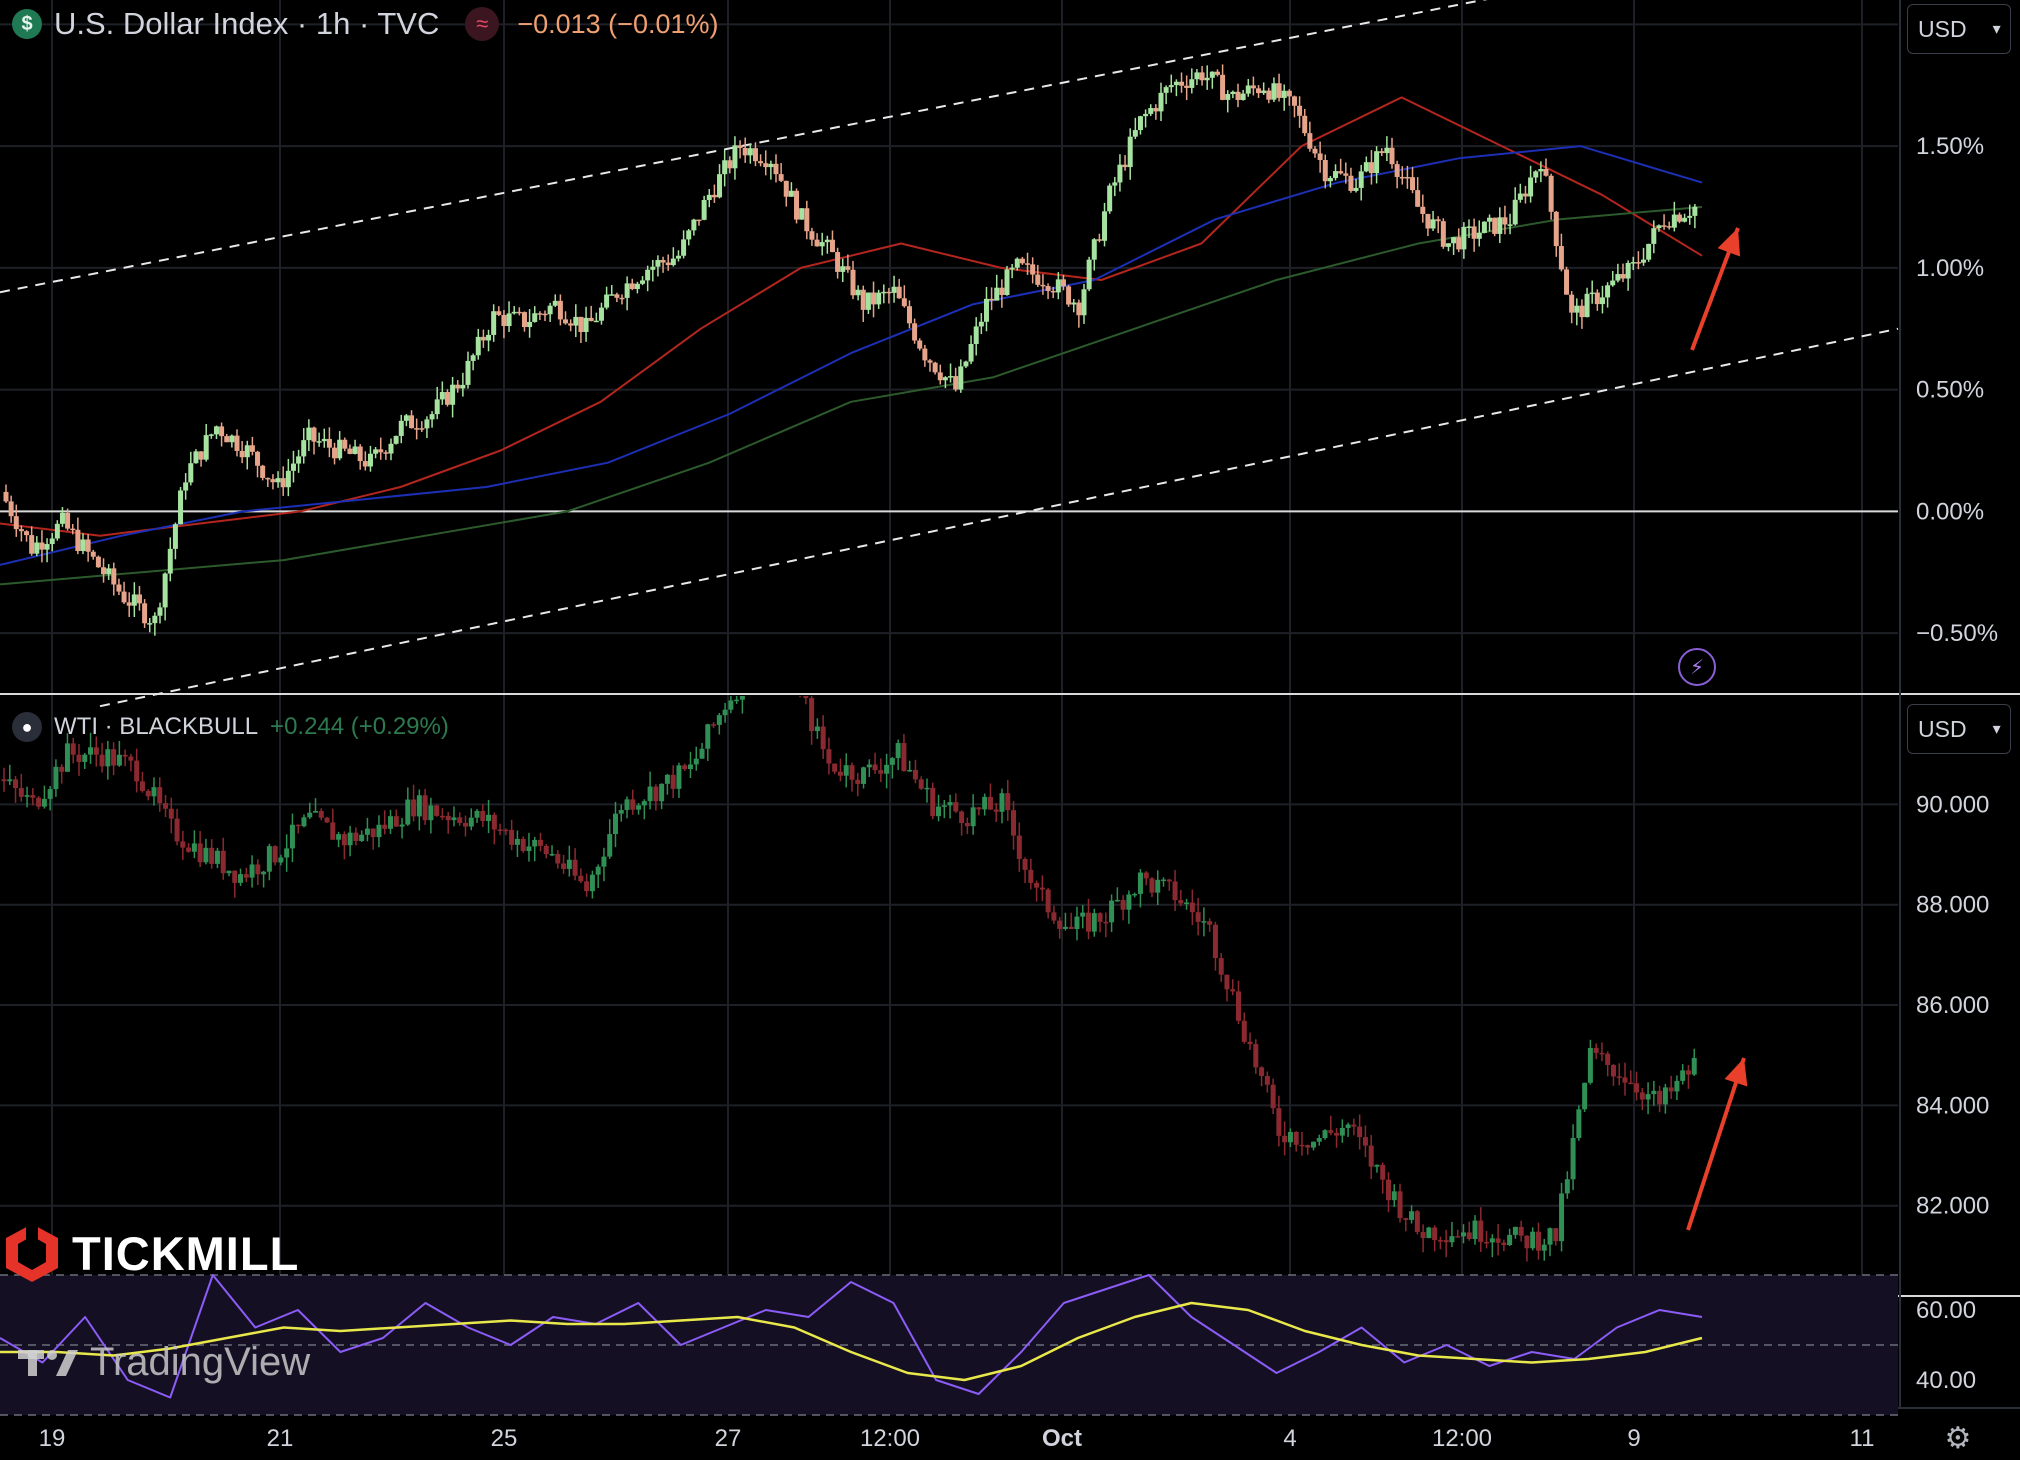 This screenshot has height=1460, width=2020. Describe the element at coordinates (1959, 729) in the screenshot. I see `currency-select-mid: USD ▾` at that location.